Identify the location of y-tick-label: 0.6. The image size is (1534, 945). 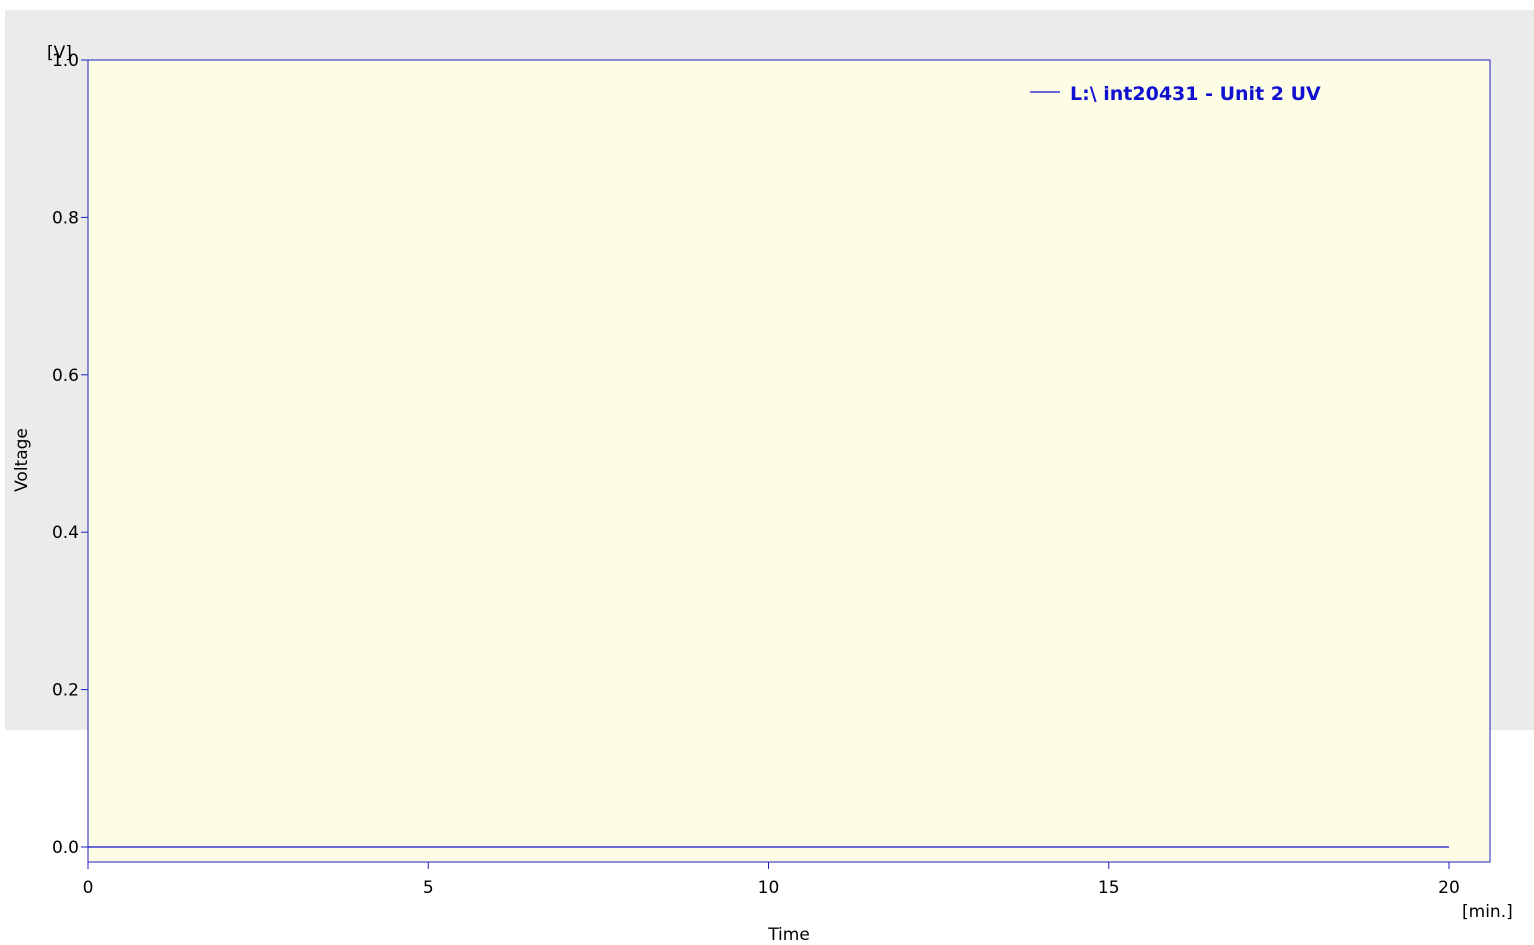
(65, 376).